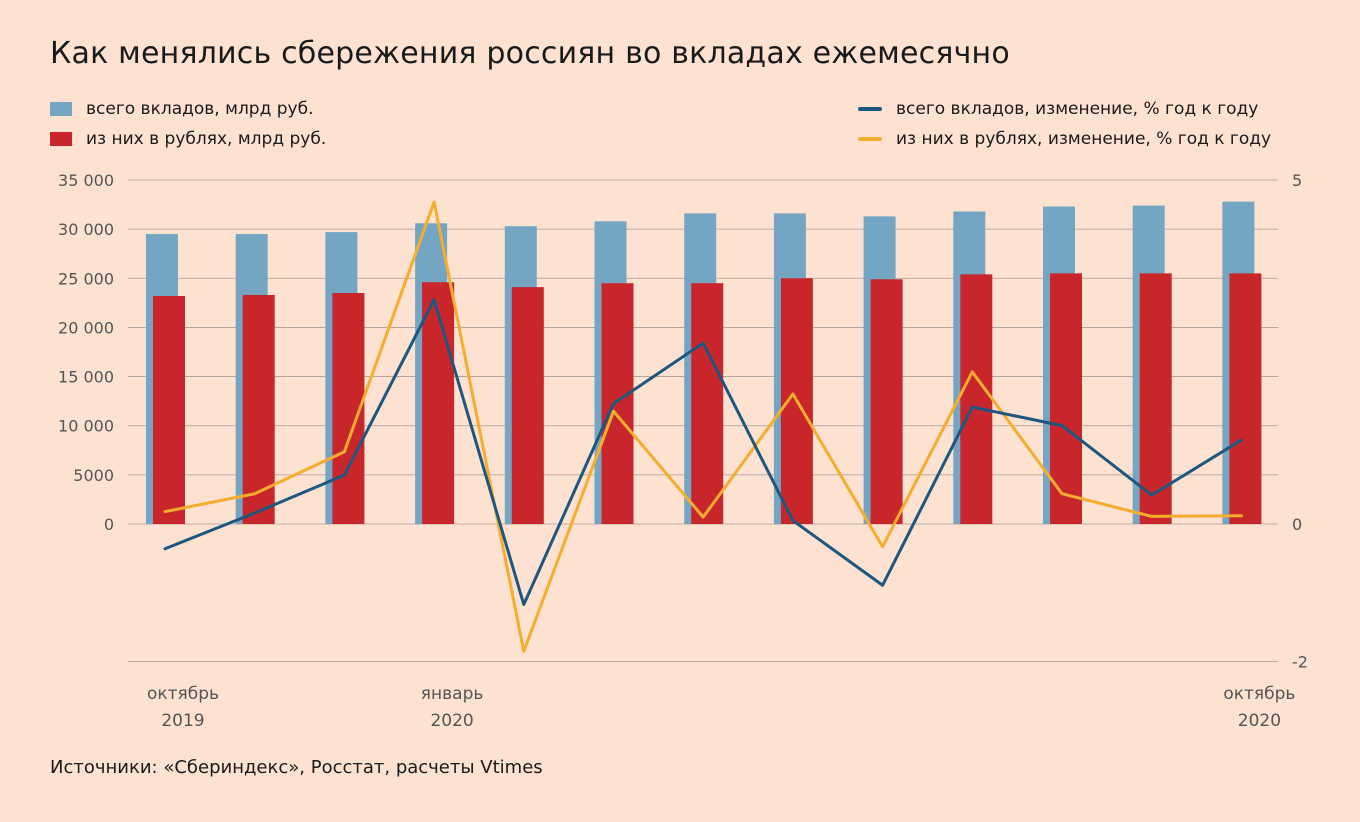 This screenshot has width=1360, height=822. Describe the element at coordinates (109, 524) in the screenshot. I see `y-tick-label: 0` at that location.